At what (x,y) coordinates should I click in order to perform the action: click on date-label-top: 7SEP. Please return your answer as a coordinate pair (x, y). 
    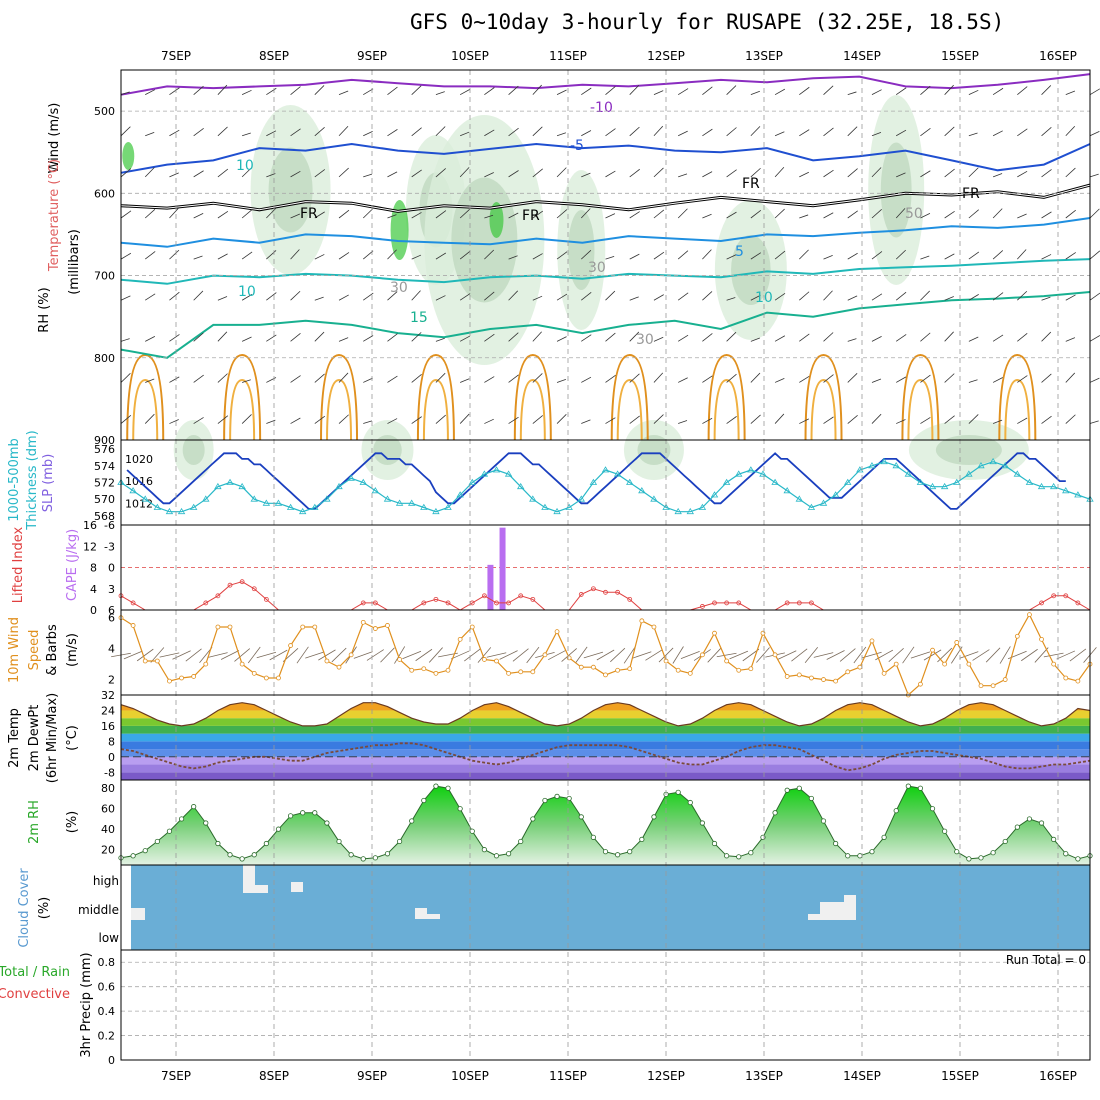
    Looking at the image, I should click on (176, 56).